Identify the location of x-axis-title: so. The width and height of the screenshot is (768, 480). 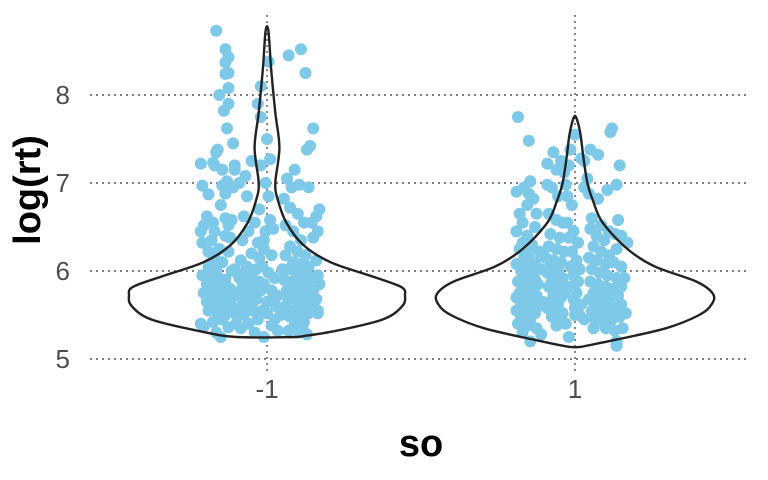
(421, 444).